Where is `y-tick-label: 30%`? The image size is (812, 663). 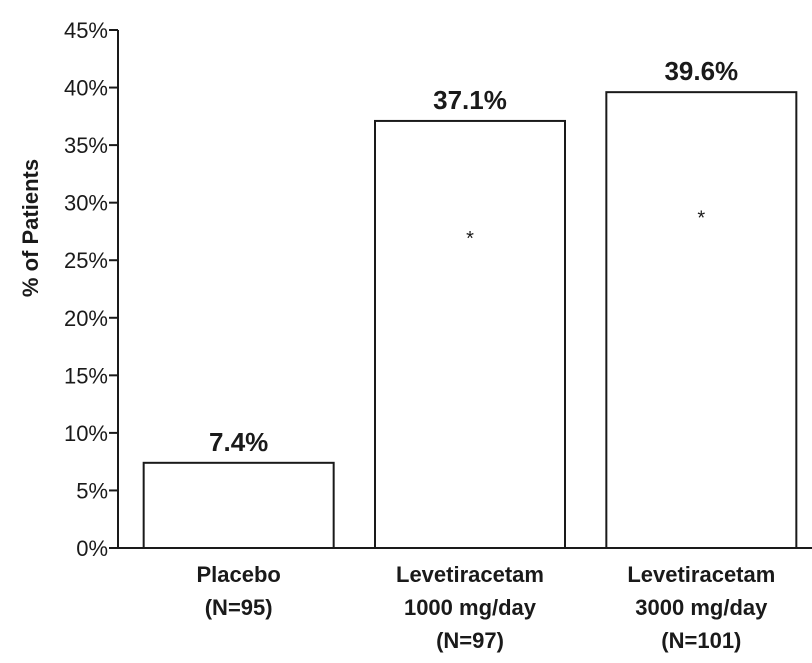
y-tick-label: 30% is located at coordinates (86, 203).